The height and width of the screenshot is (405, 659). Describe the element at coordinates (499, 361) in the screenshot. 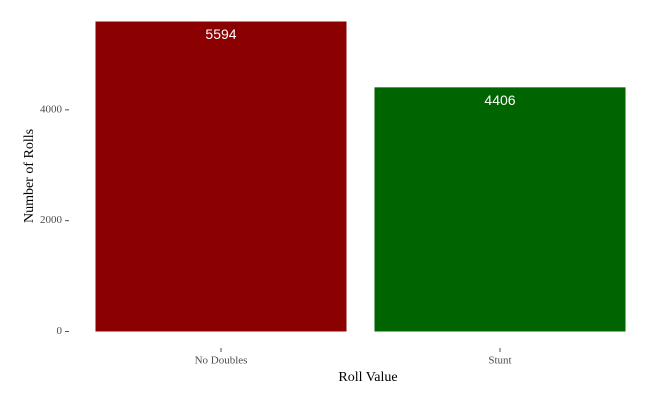

I see `x-tick-label: Stunt` at that location.